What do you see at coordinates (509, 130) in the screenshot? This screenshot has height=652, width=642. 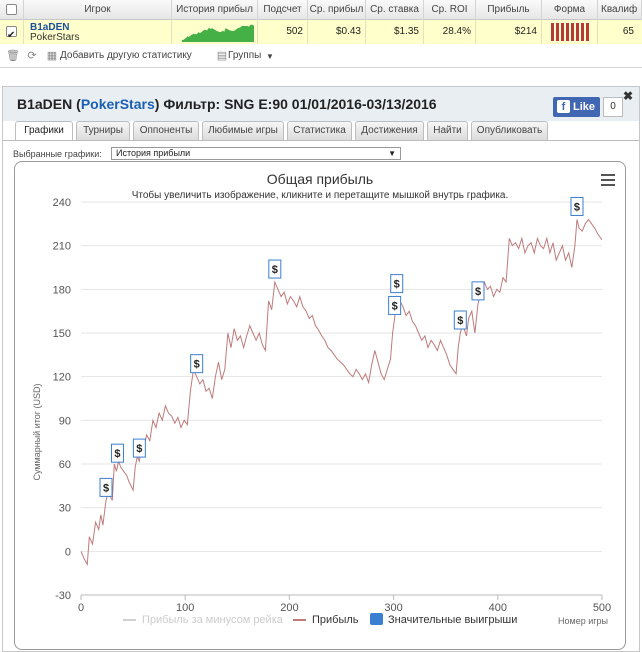 I see `tab-publish: Опубликовать` at bounding box center [509, 130].